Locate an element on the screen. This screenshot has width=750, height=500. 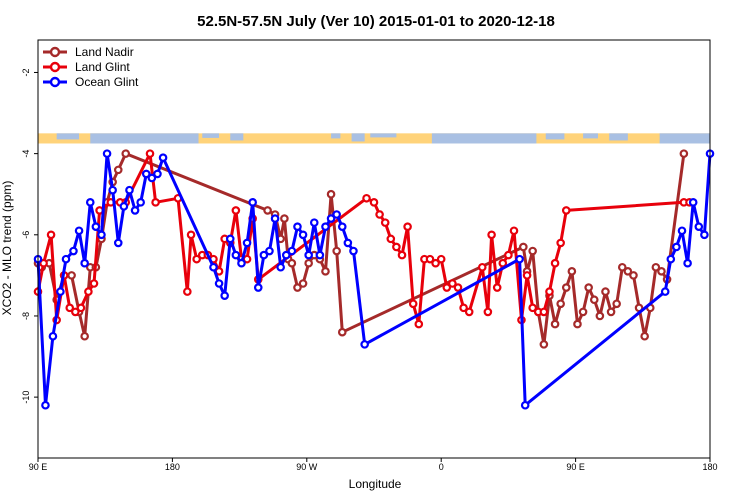
y-tick-label: -4 is located at coordinates (26, 154).